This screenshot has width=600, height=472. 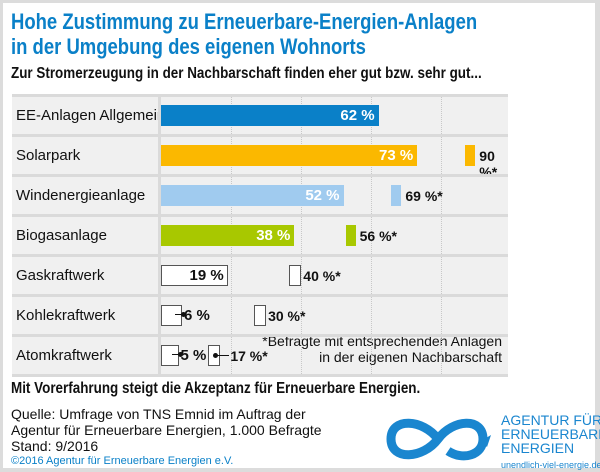 What do you see at coordinates (60, 275) in the screenshot?
I see `category-label: Gaskraftwerk` at bounding box center [60, 275].